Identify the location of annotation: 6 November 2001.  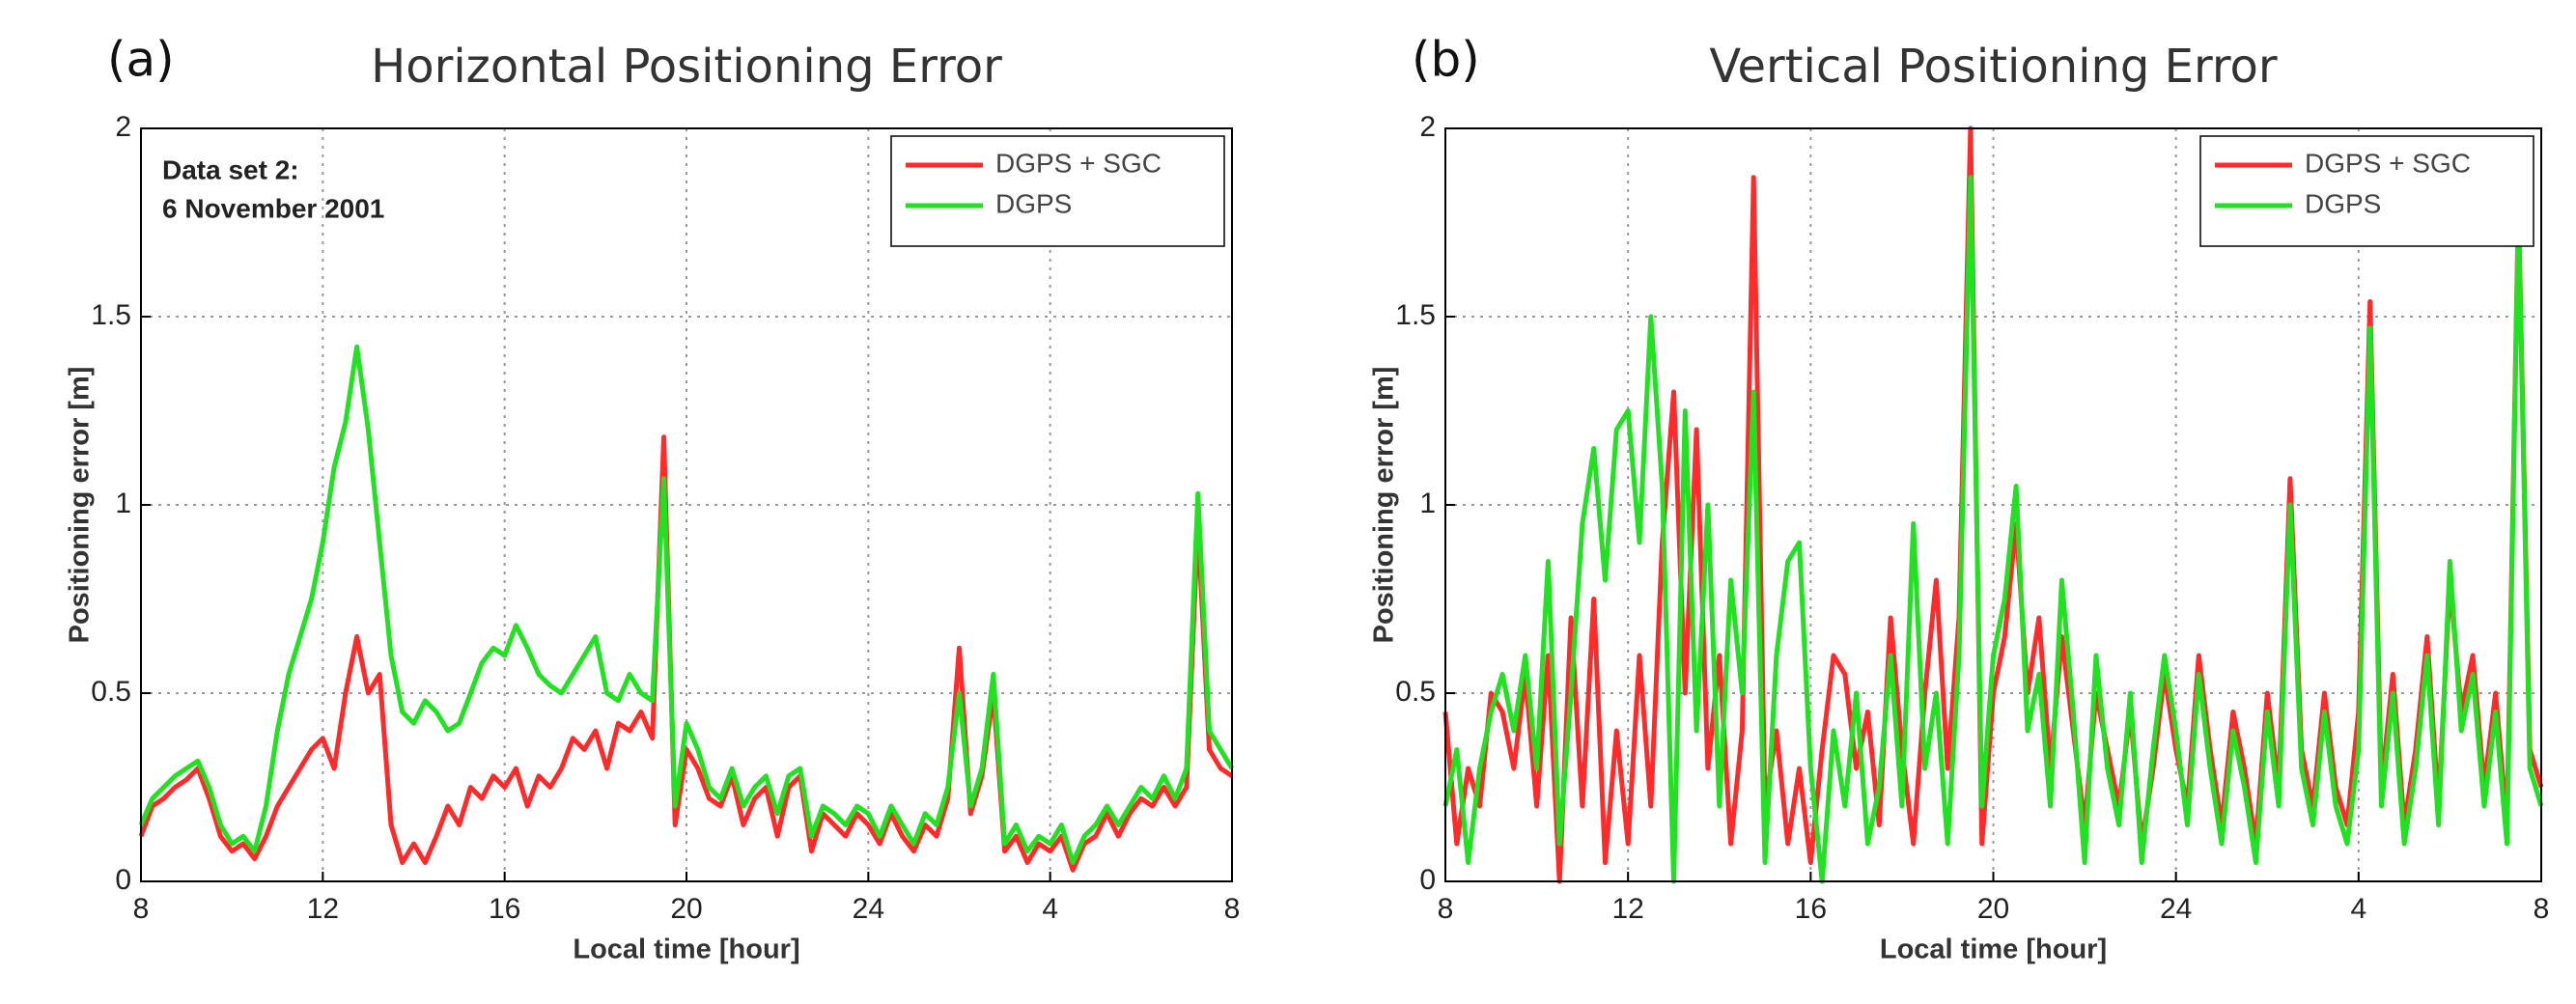
(273, 208).